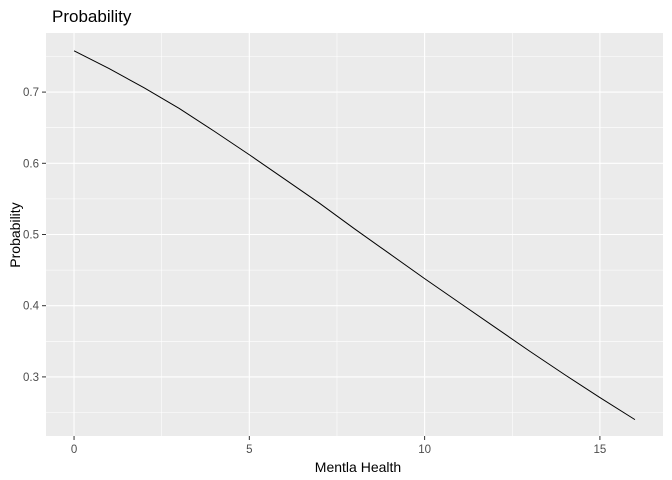 The image size is (672, 480). What do you see at coordinates (599, 450) in the screenshot?
I see `x-tick-label: 15` at bounding box center [599, 450].